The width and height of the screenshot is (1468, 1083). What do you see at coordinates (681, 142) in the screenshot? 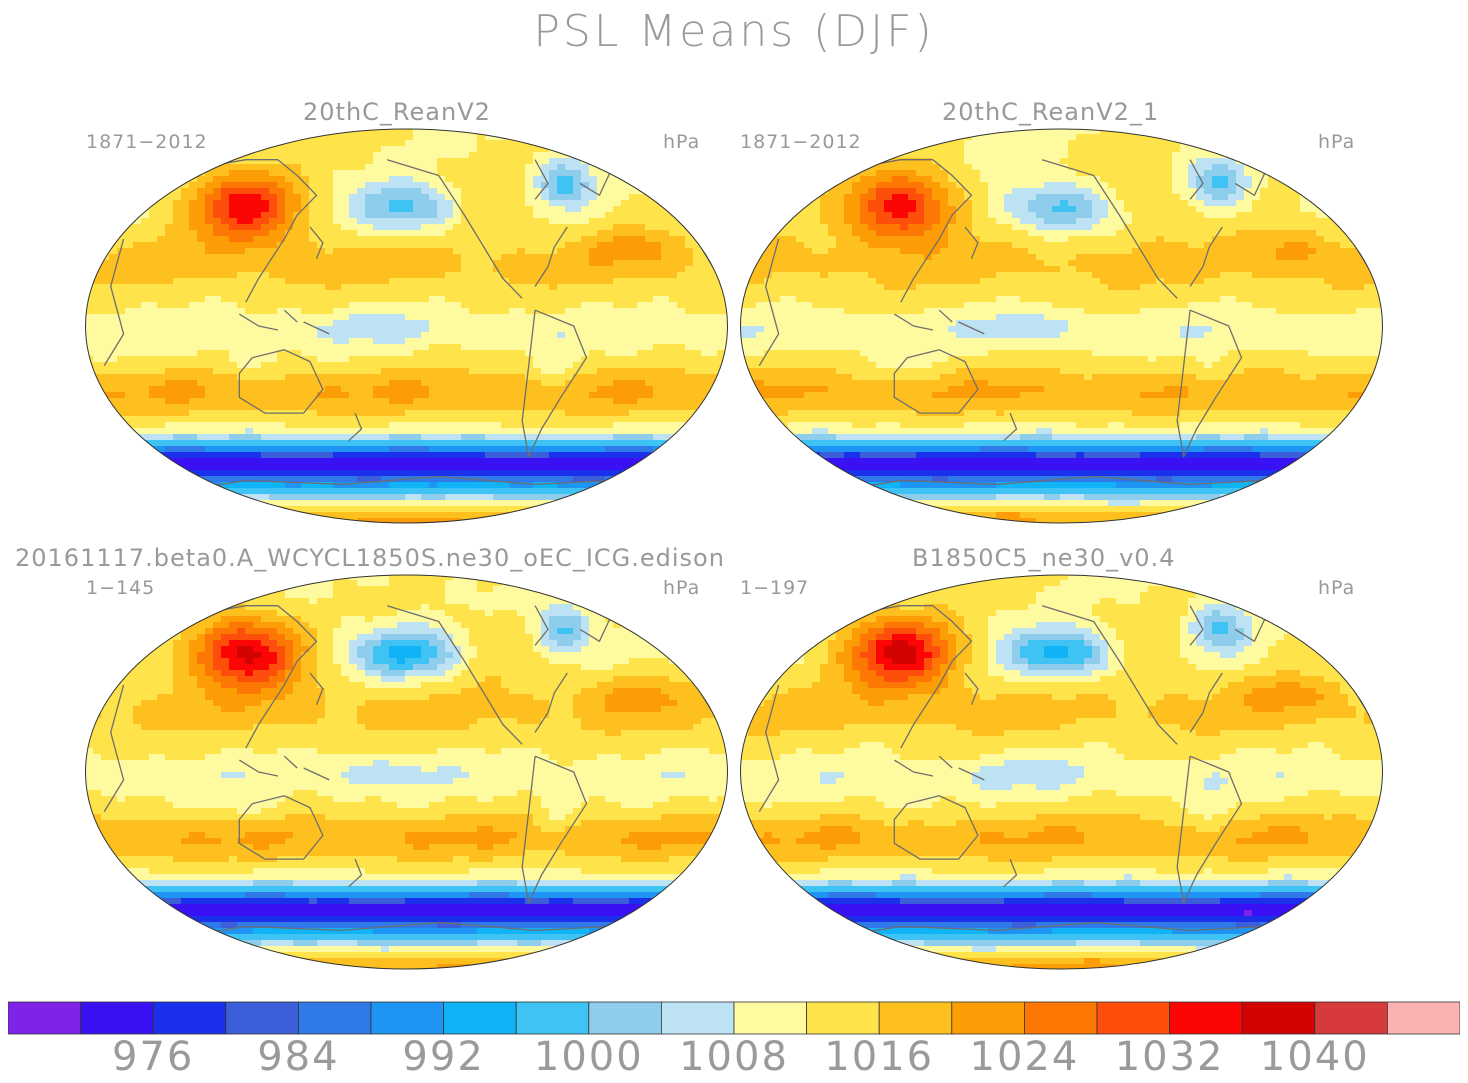
I see `panel-units-1: hPa` at bounding box center [681, 142].